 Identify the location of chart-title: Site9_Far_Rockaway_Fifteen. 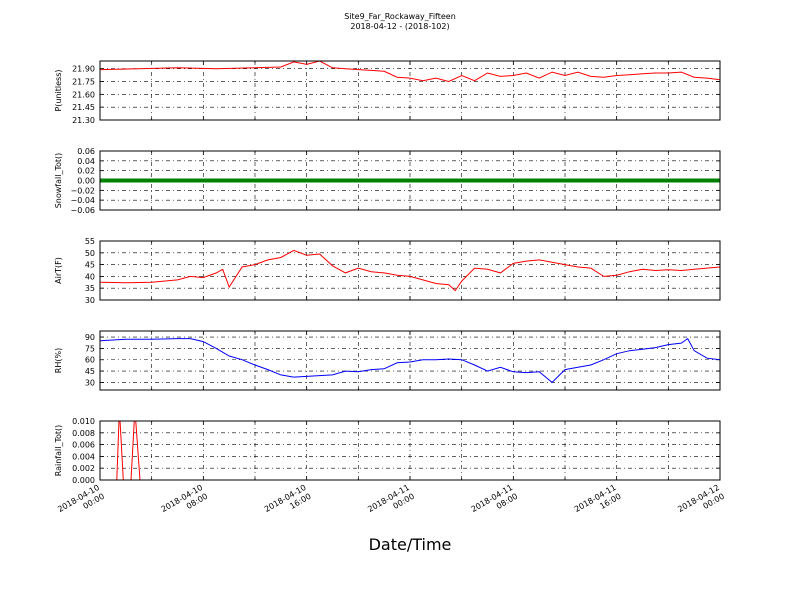
(400, 16).